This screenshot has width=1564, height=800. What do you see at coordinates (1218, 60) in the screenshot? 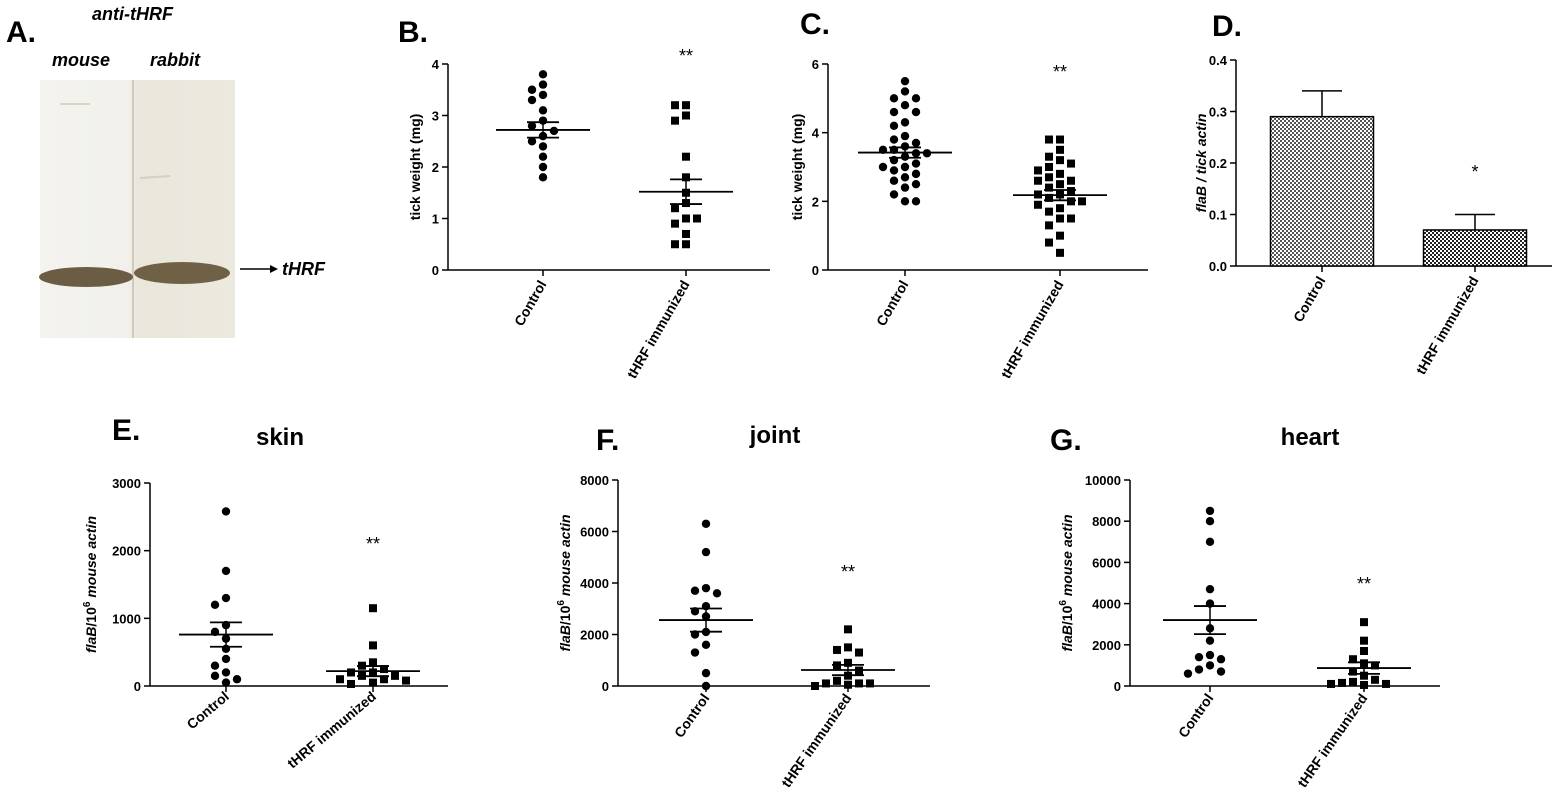
I see `y-tick-label: 0.4` at bounding box center [1218, 60].